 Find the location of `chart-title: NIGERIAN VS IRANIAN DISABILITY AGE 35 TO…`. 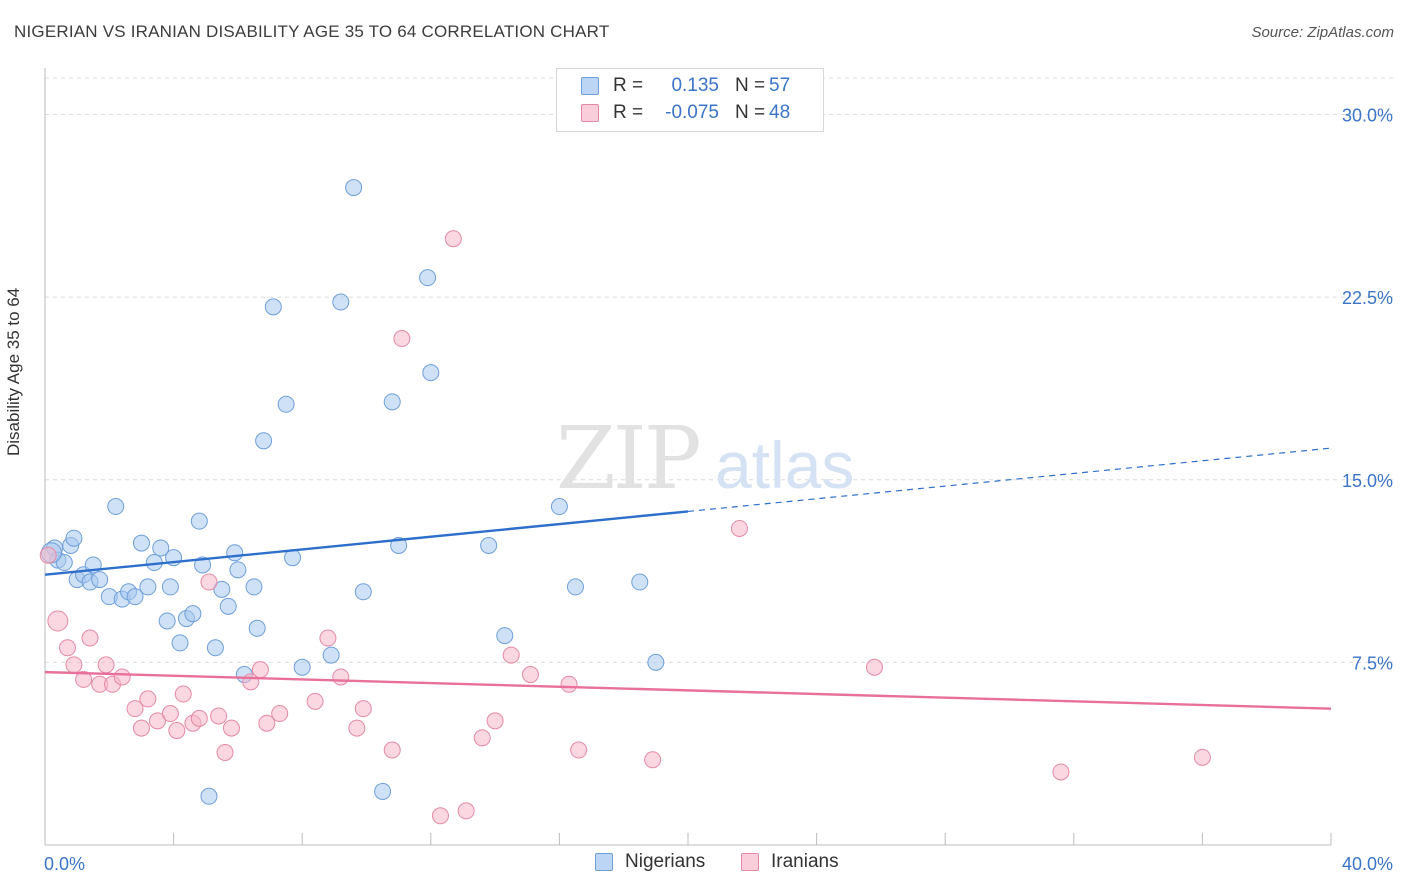

chart-title: NIGERIAN VS IRANIAN DISABILITY AGE 35 TO… is located at coordinates (312, 31).